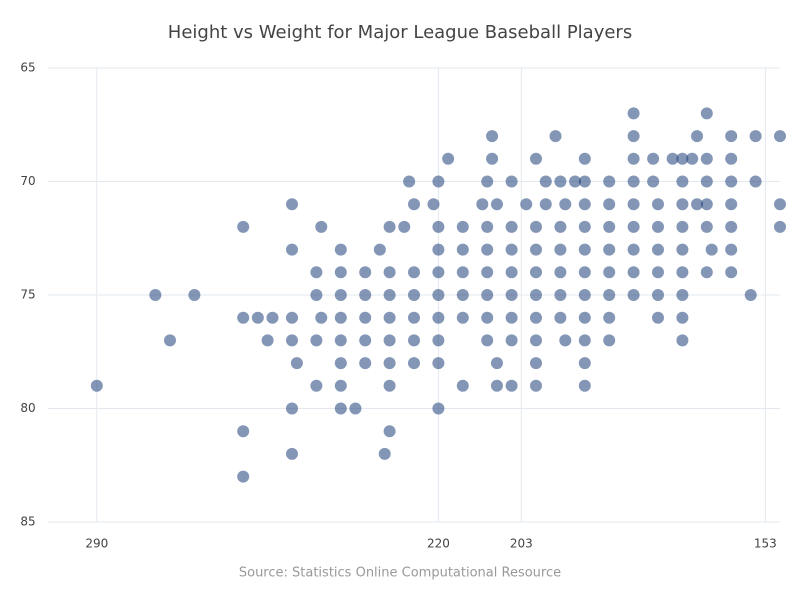 The image size is (800, 600). What do you see at coordinates (96, 544) in the screenshot?
I see `x-tick-label: 290` at bounding box center [96, 544].